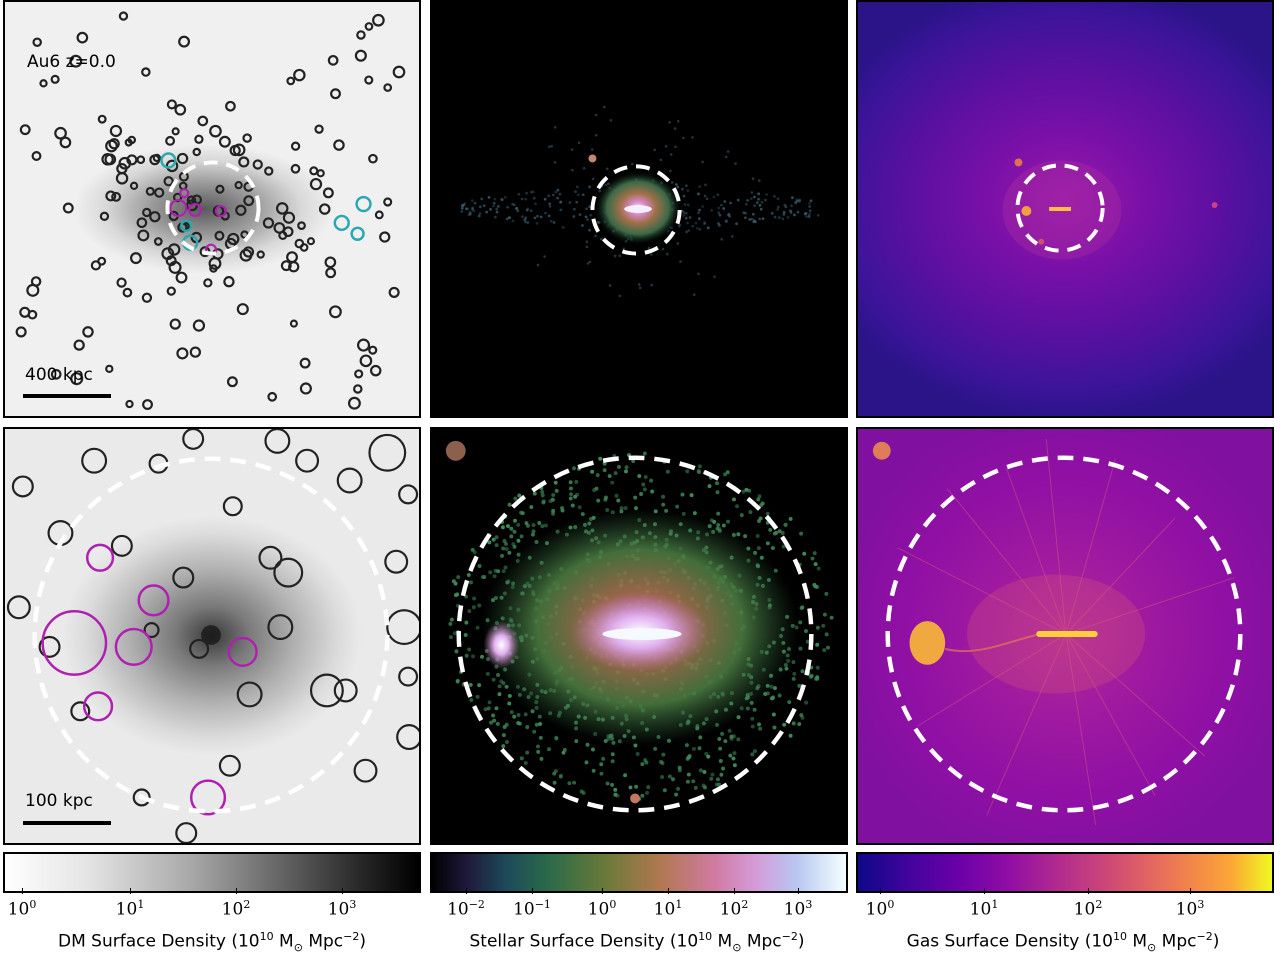 Image resolution: width=1282 pixels, height=960 pixels. I want to click on stellar-map-top-svg, so click(640, 201).